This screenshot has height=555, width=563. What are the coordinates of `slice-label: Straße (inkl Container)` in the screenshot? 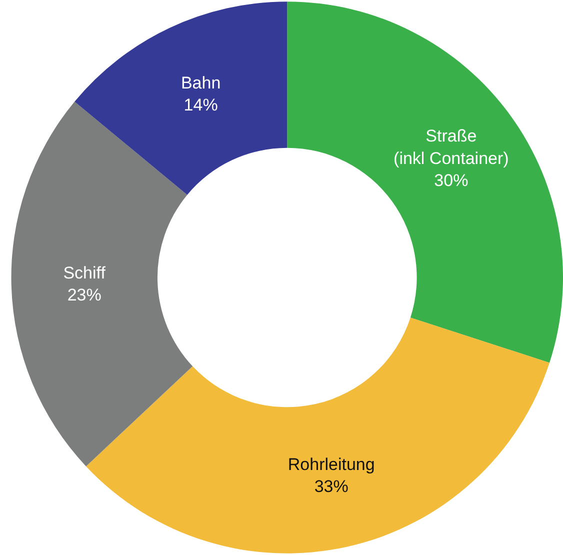 It's located at (451, 147).